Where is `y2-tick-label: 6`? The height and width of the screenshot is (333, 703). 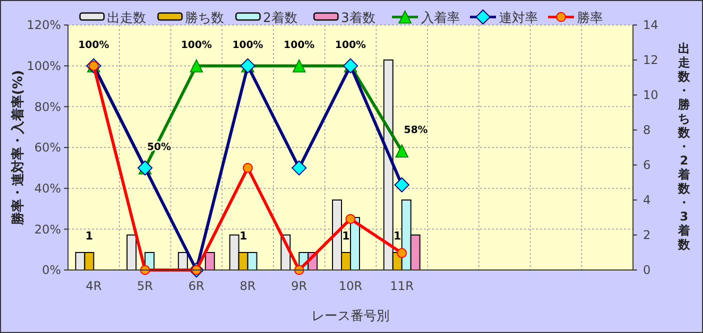
y2-tick-label: 6 is located at coordinates (647, 165).